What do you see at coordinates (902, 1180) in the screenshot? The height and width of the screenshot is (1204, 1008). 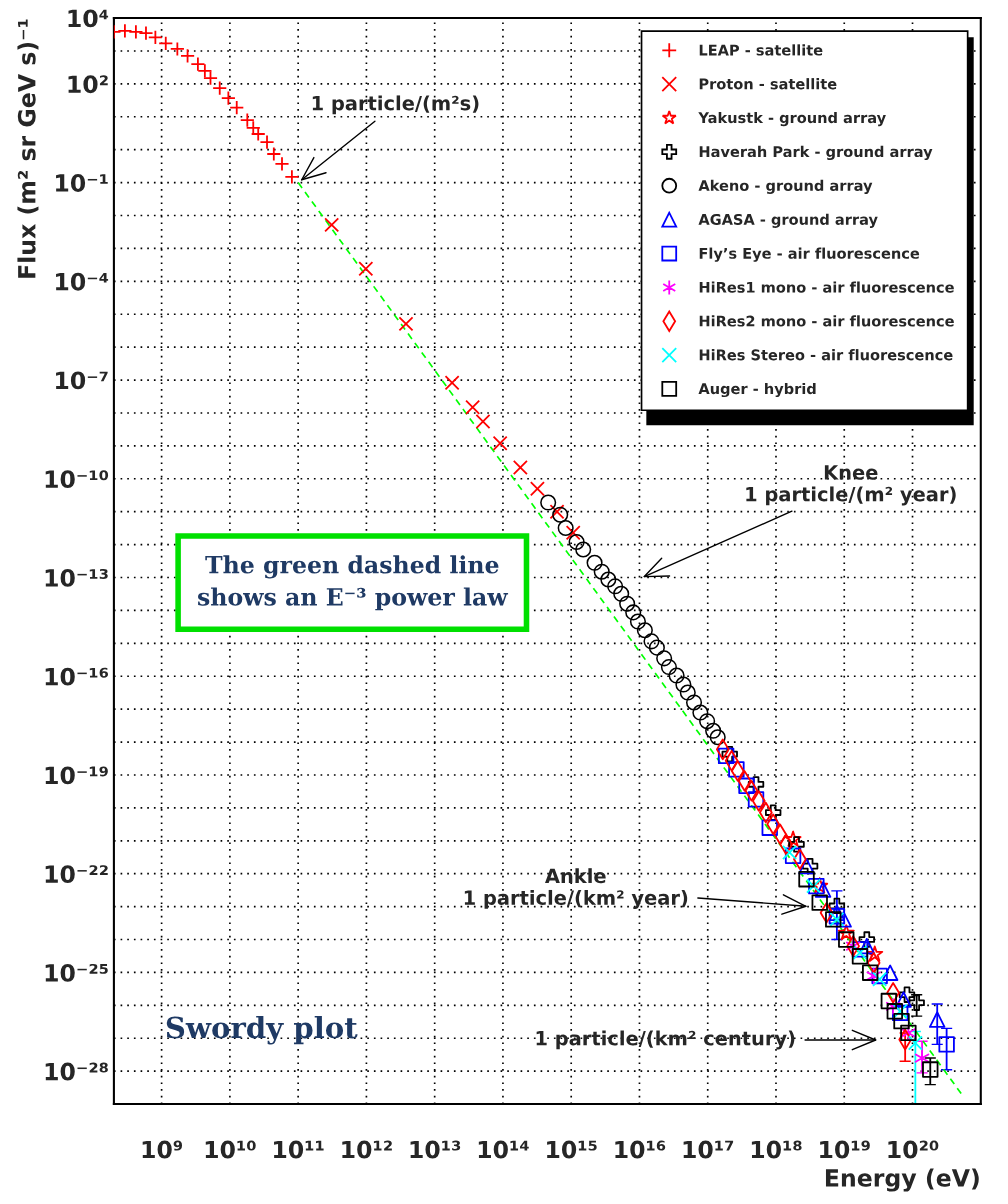 I see `x-axis-title: Energy (eV)` at bounding box center [902, 1180].